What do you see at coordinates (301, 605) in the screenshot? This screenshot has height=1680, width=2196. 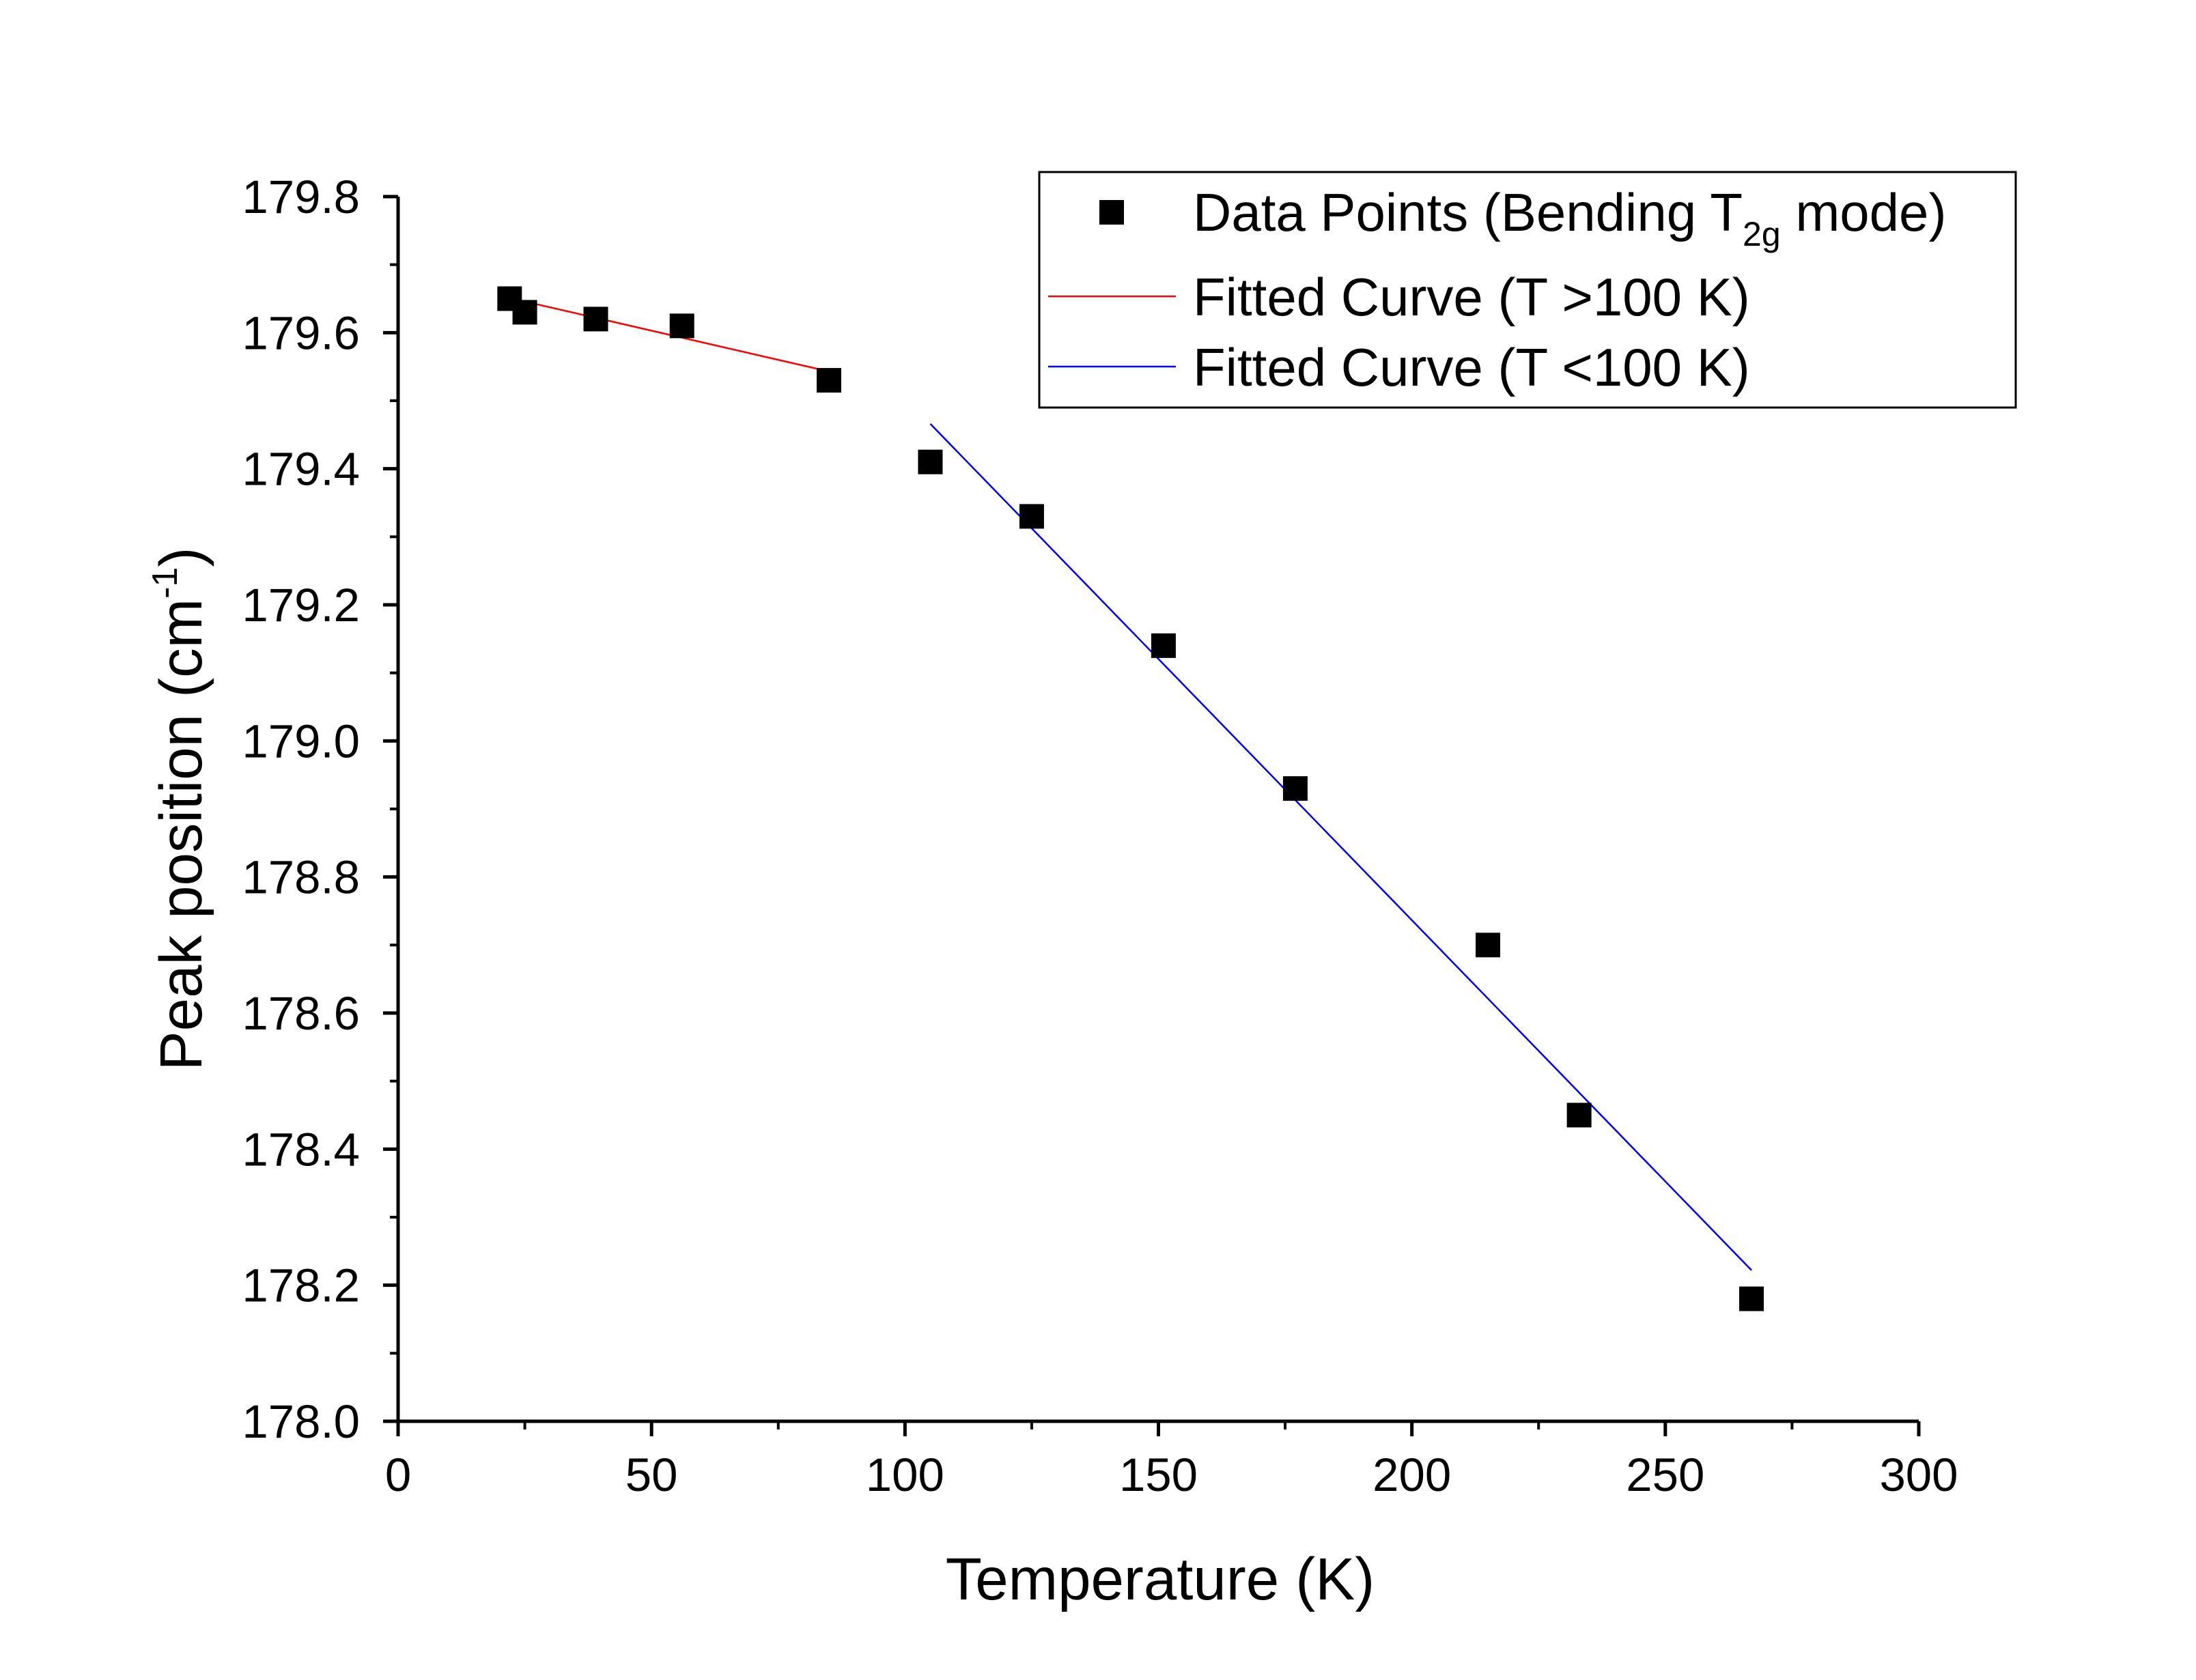 I see `y-tick-label: 179.2` at bounding box center [301, 605].